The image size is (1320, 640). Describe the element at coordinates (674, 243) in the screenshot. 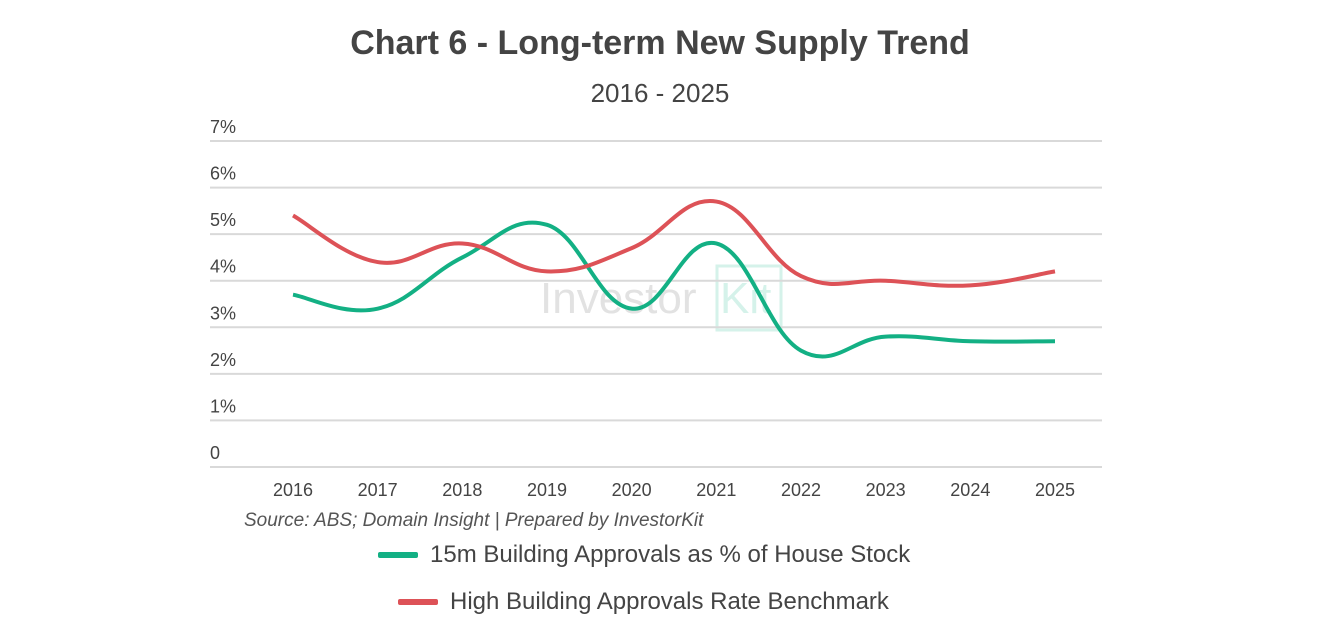

I see `series-line-benchmark` at that location.